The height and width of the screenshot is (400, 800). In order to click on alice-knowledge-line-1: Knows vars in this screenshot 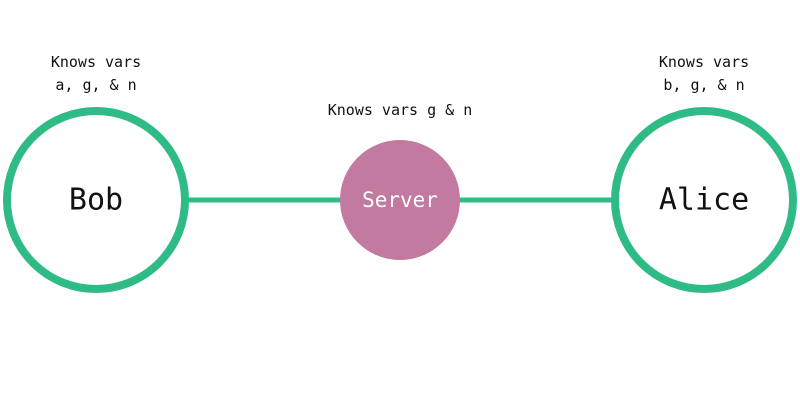, I will do `click(704, 62)`.